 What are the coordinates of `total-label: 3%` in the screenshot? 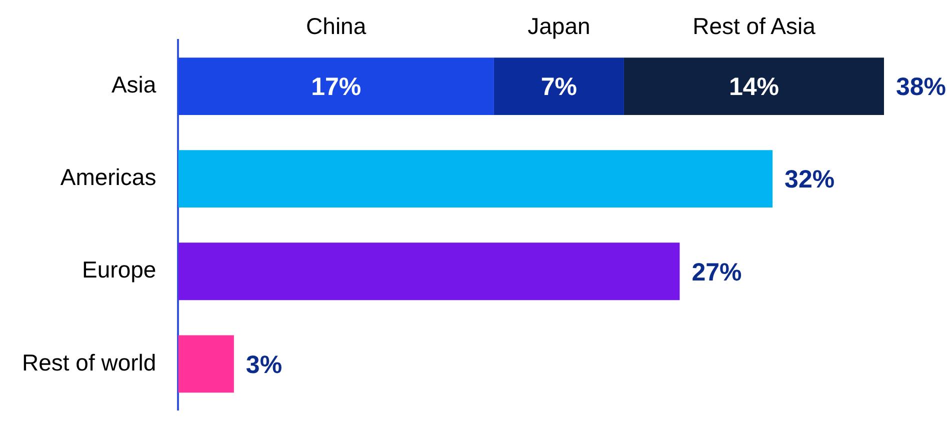 It's located at (264, 364).